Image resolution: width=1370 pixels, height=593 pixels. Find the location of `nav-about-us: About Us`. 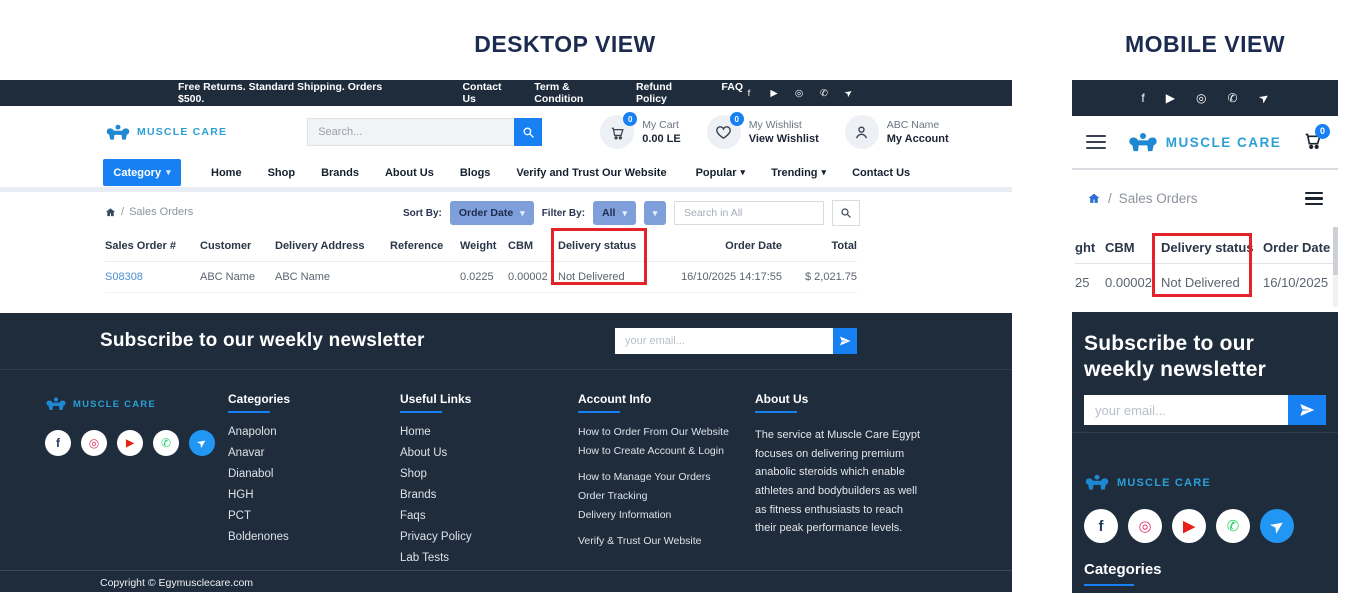

nav-about-us: About Us is located at coordinates (409, 172).